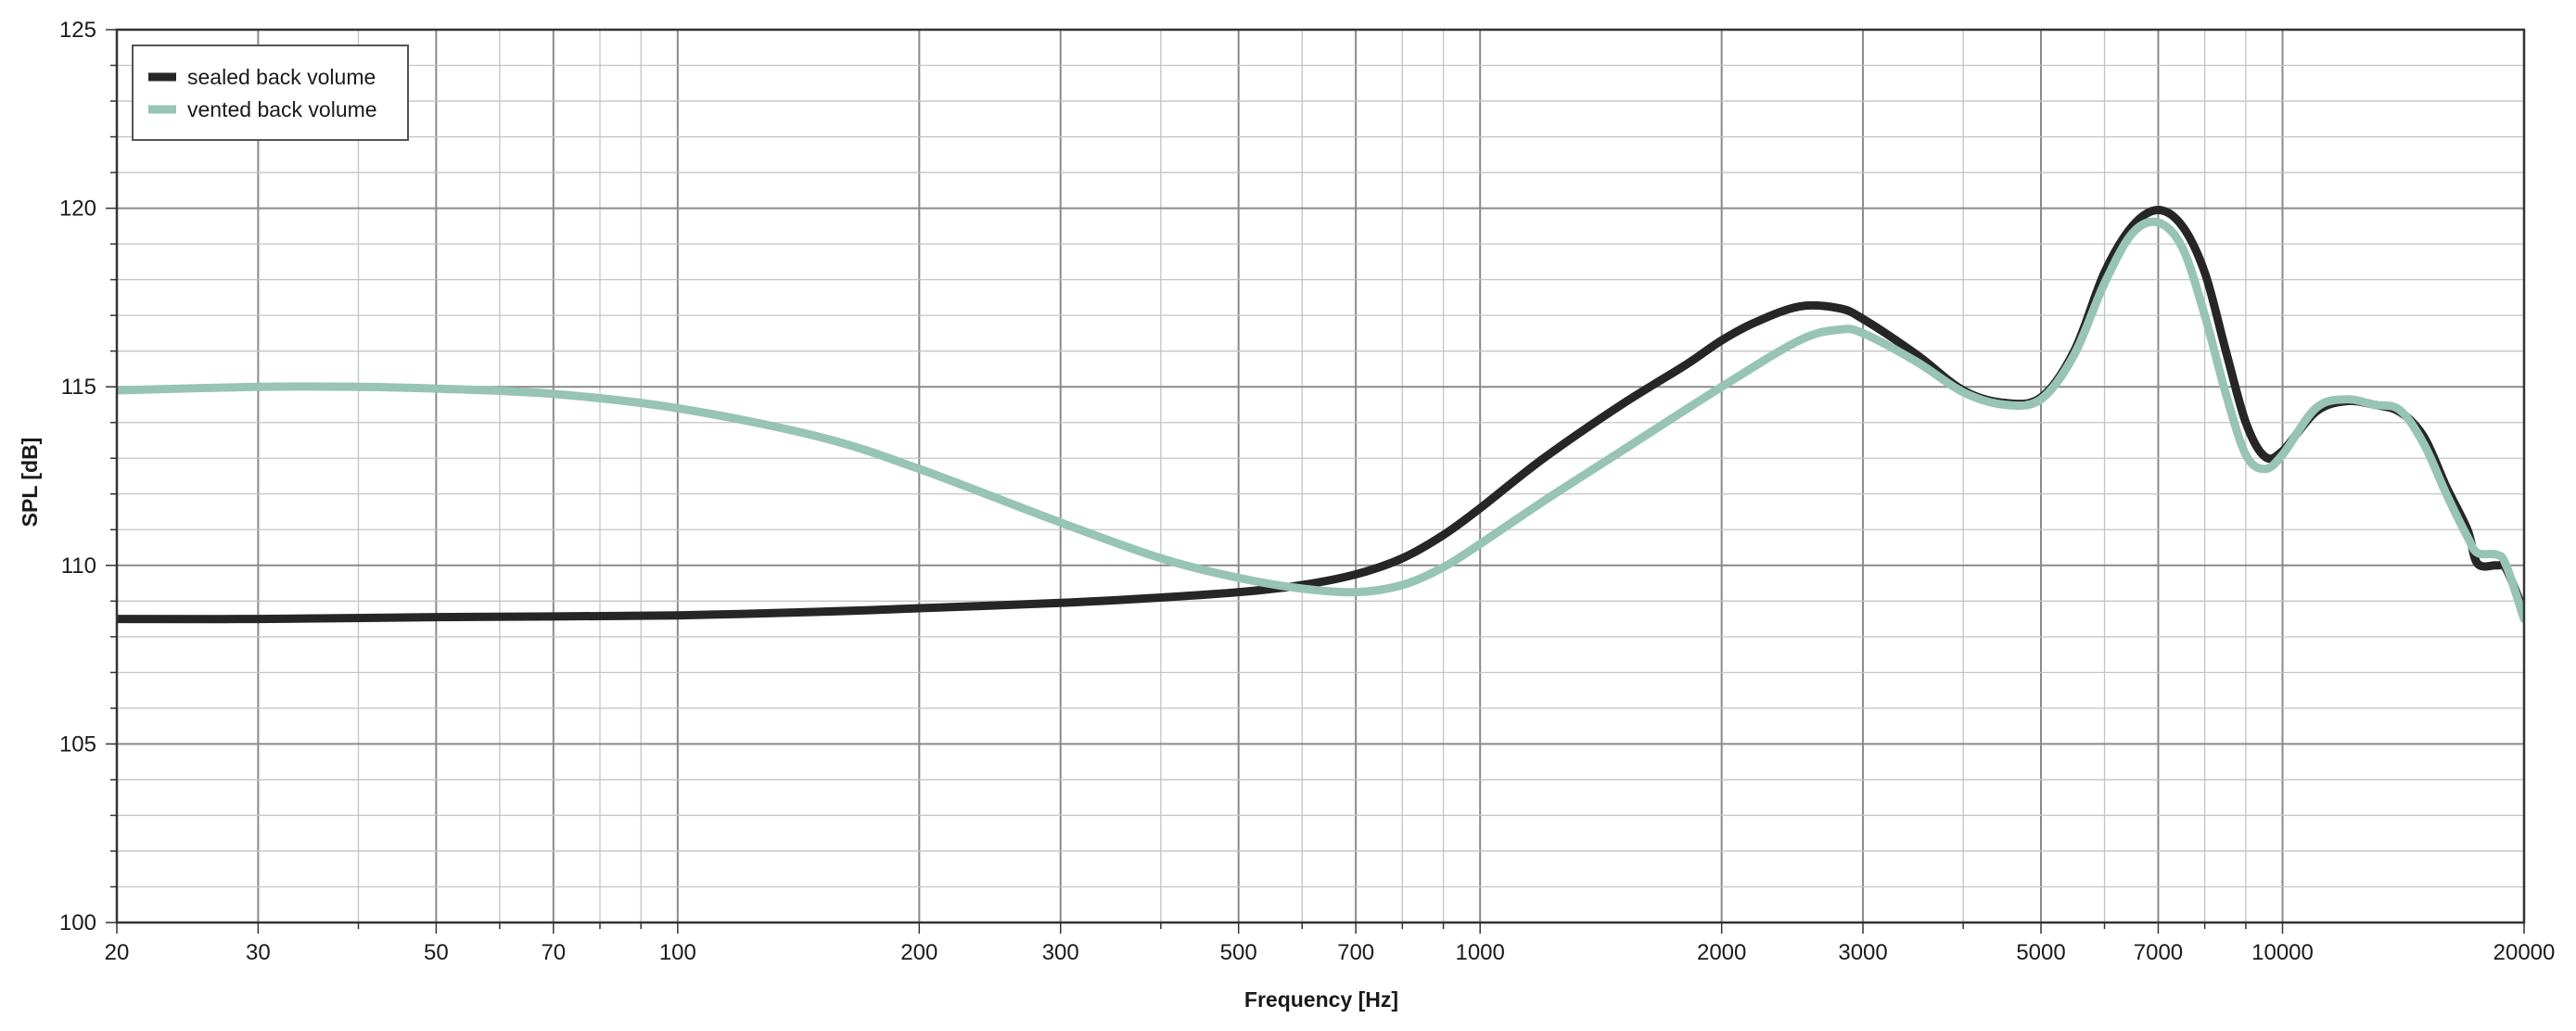 The height and width of the screenshot is (1031, 2576). What do you see at coordinates (30, 483) in the screenshot?
I see `y-axis-title: SPL [dB]` at bounding box center [30, 483].